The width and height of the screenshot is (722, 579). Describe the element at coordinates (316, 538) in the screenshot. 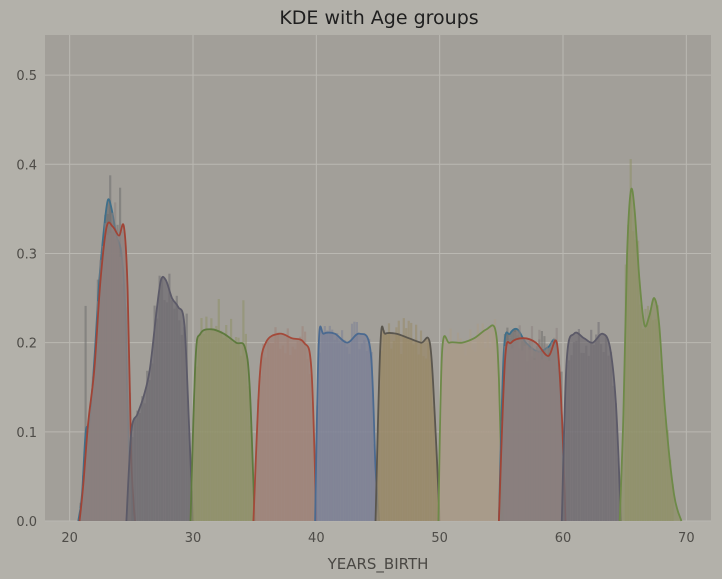

I see `x-tick-label: 40` at that location.